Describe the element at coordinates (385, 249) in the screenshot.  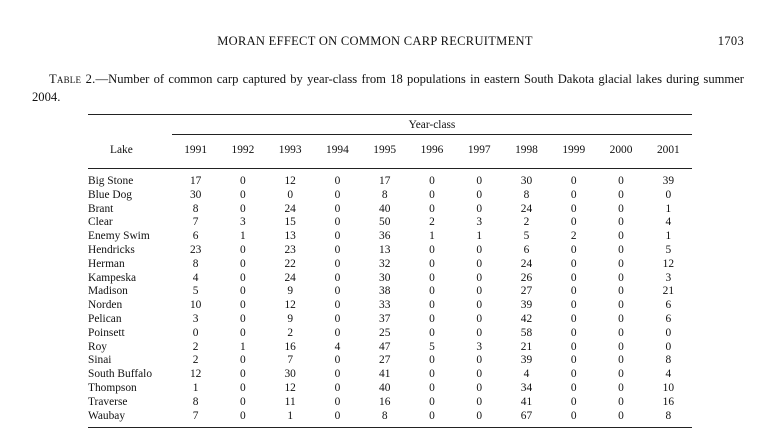
I see `count-cell: 13` at that location.